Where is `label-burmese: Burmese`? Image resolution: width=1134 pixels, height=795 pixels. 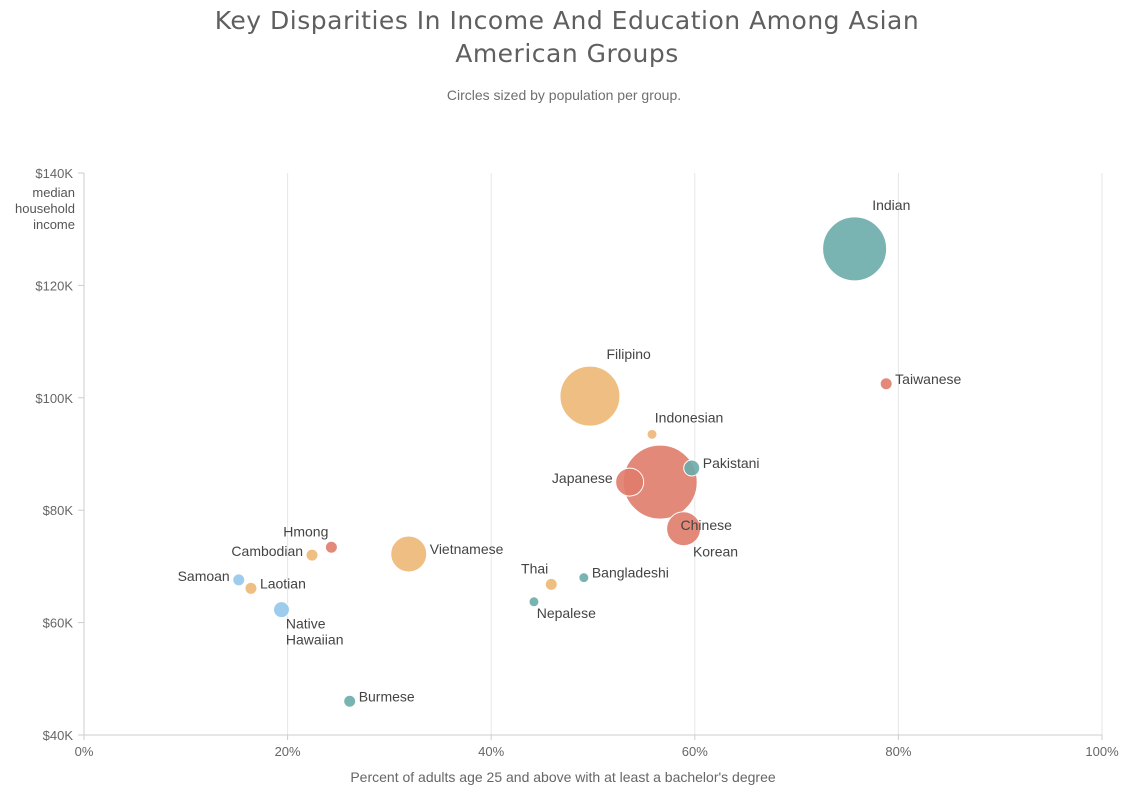 label-burmese: Burmese is located at coordinates (387, 696).